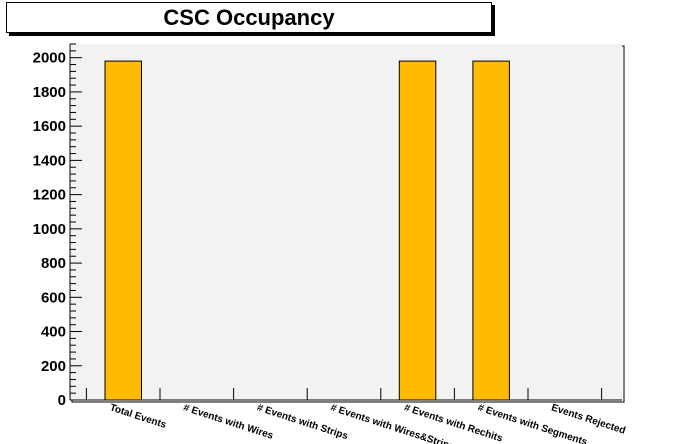  I want to click on y-tick-label: 1400, so click(49, 160).